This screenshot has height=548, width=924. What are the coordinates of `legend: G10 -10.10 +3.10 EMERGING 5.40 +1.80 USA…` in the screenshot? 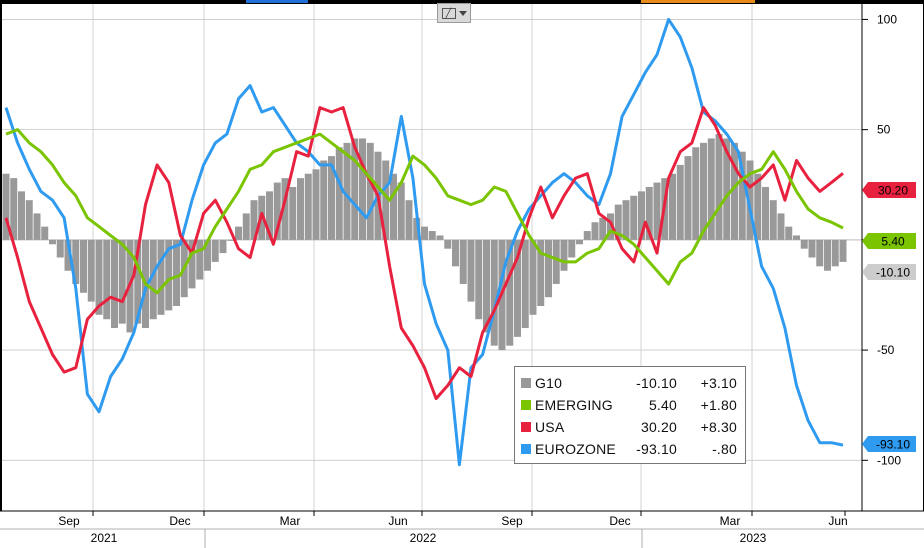 It's located at (630, 415).